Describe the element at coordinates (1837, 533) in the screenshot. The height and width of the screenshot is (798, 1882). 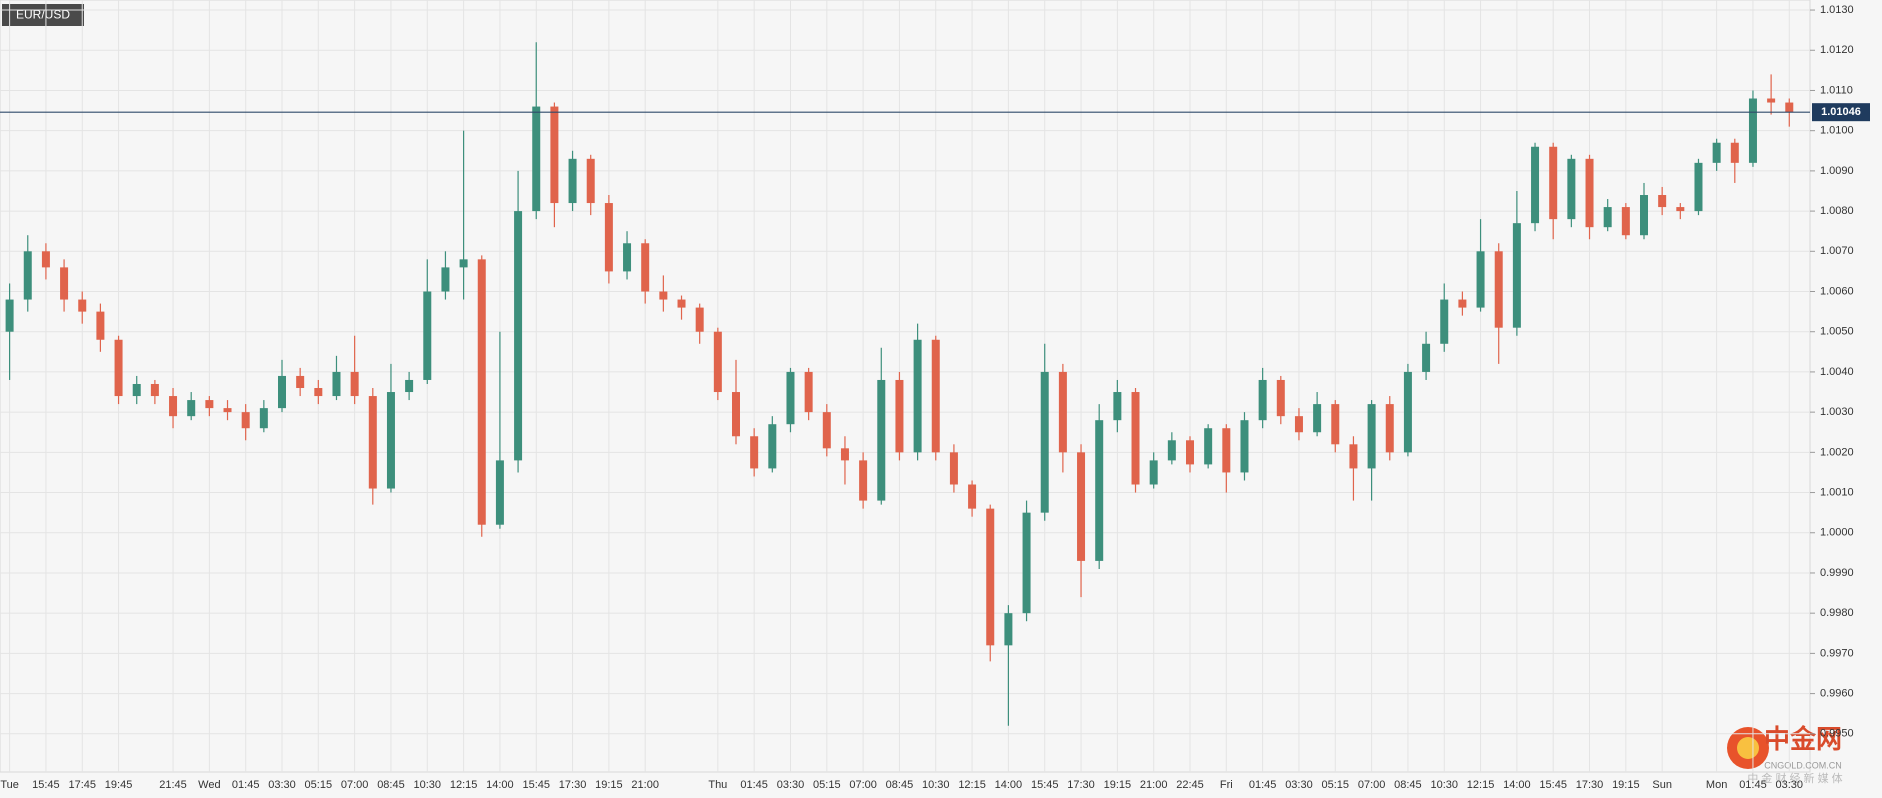
I see `y-tick-label: 1.0000` at that location.